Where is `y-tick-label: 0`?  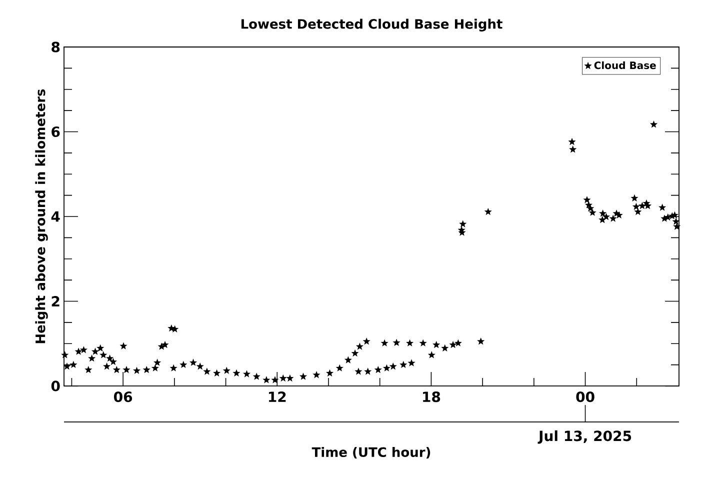 y-tick-label: 0 is located at coordinates (55, 386).